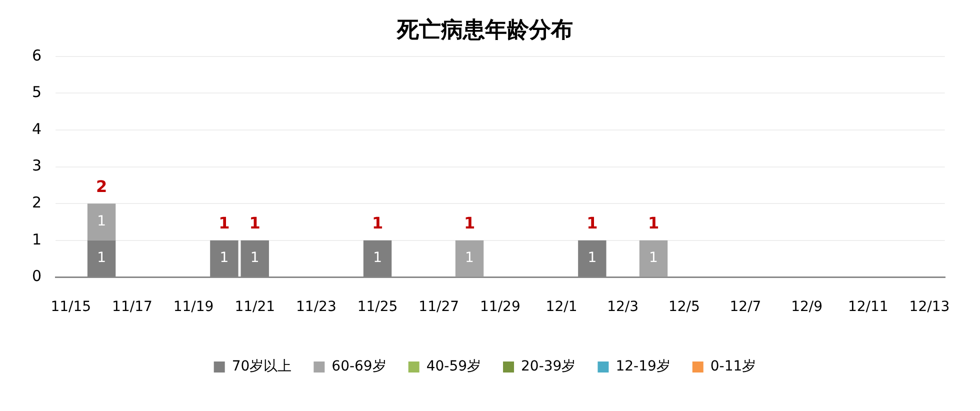 Image resolution: width=980 pixels, height=411 pixels. What do you see at coordinates (643, 366) in the screenshot?
I see `legend-label: 12-19岁` at bounding box center [643, 366].